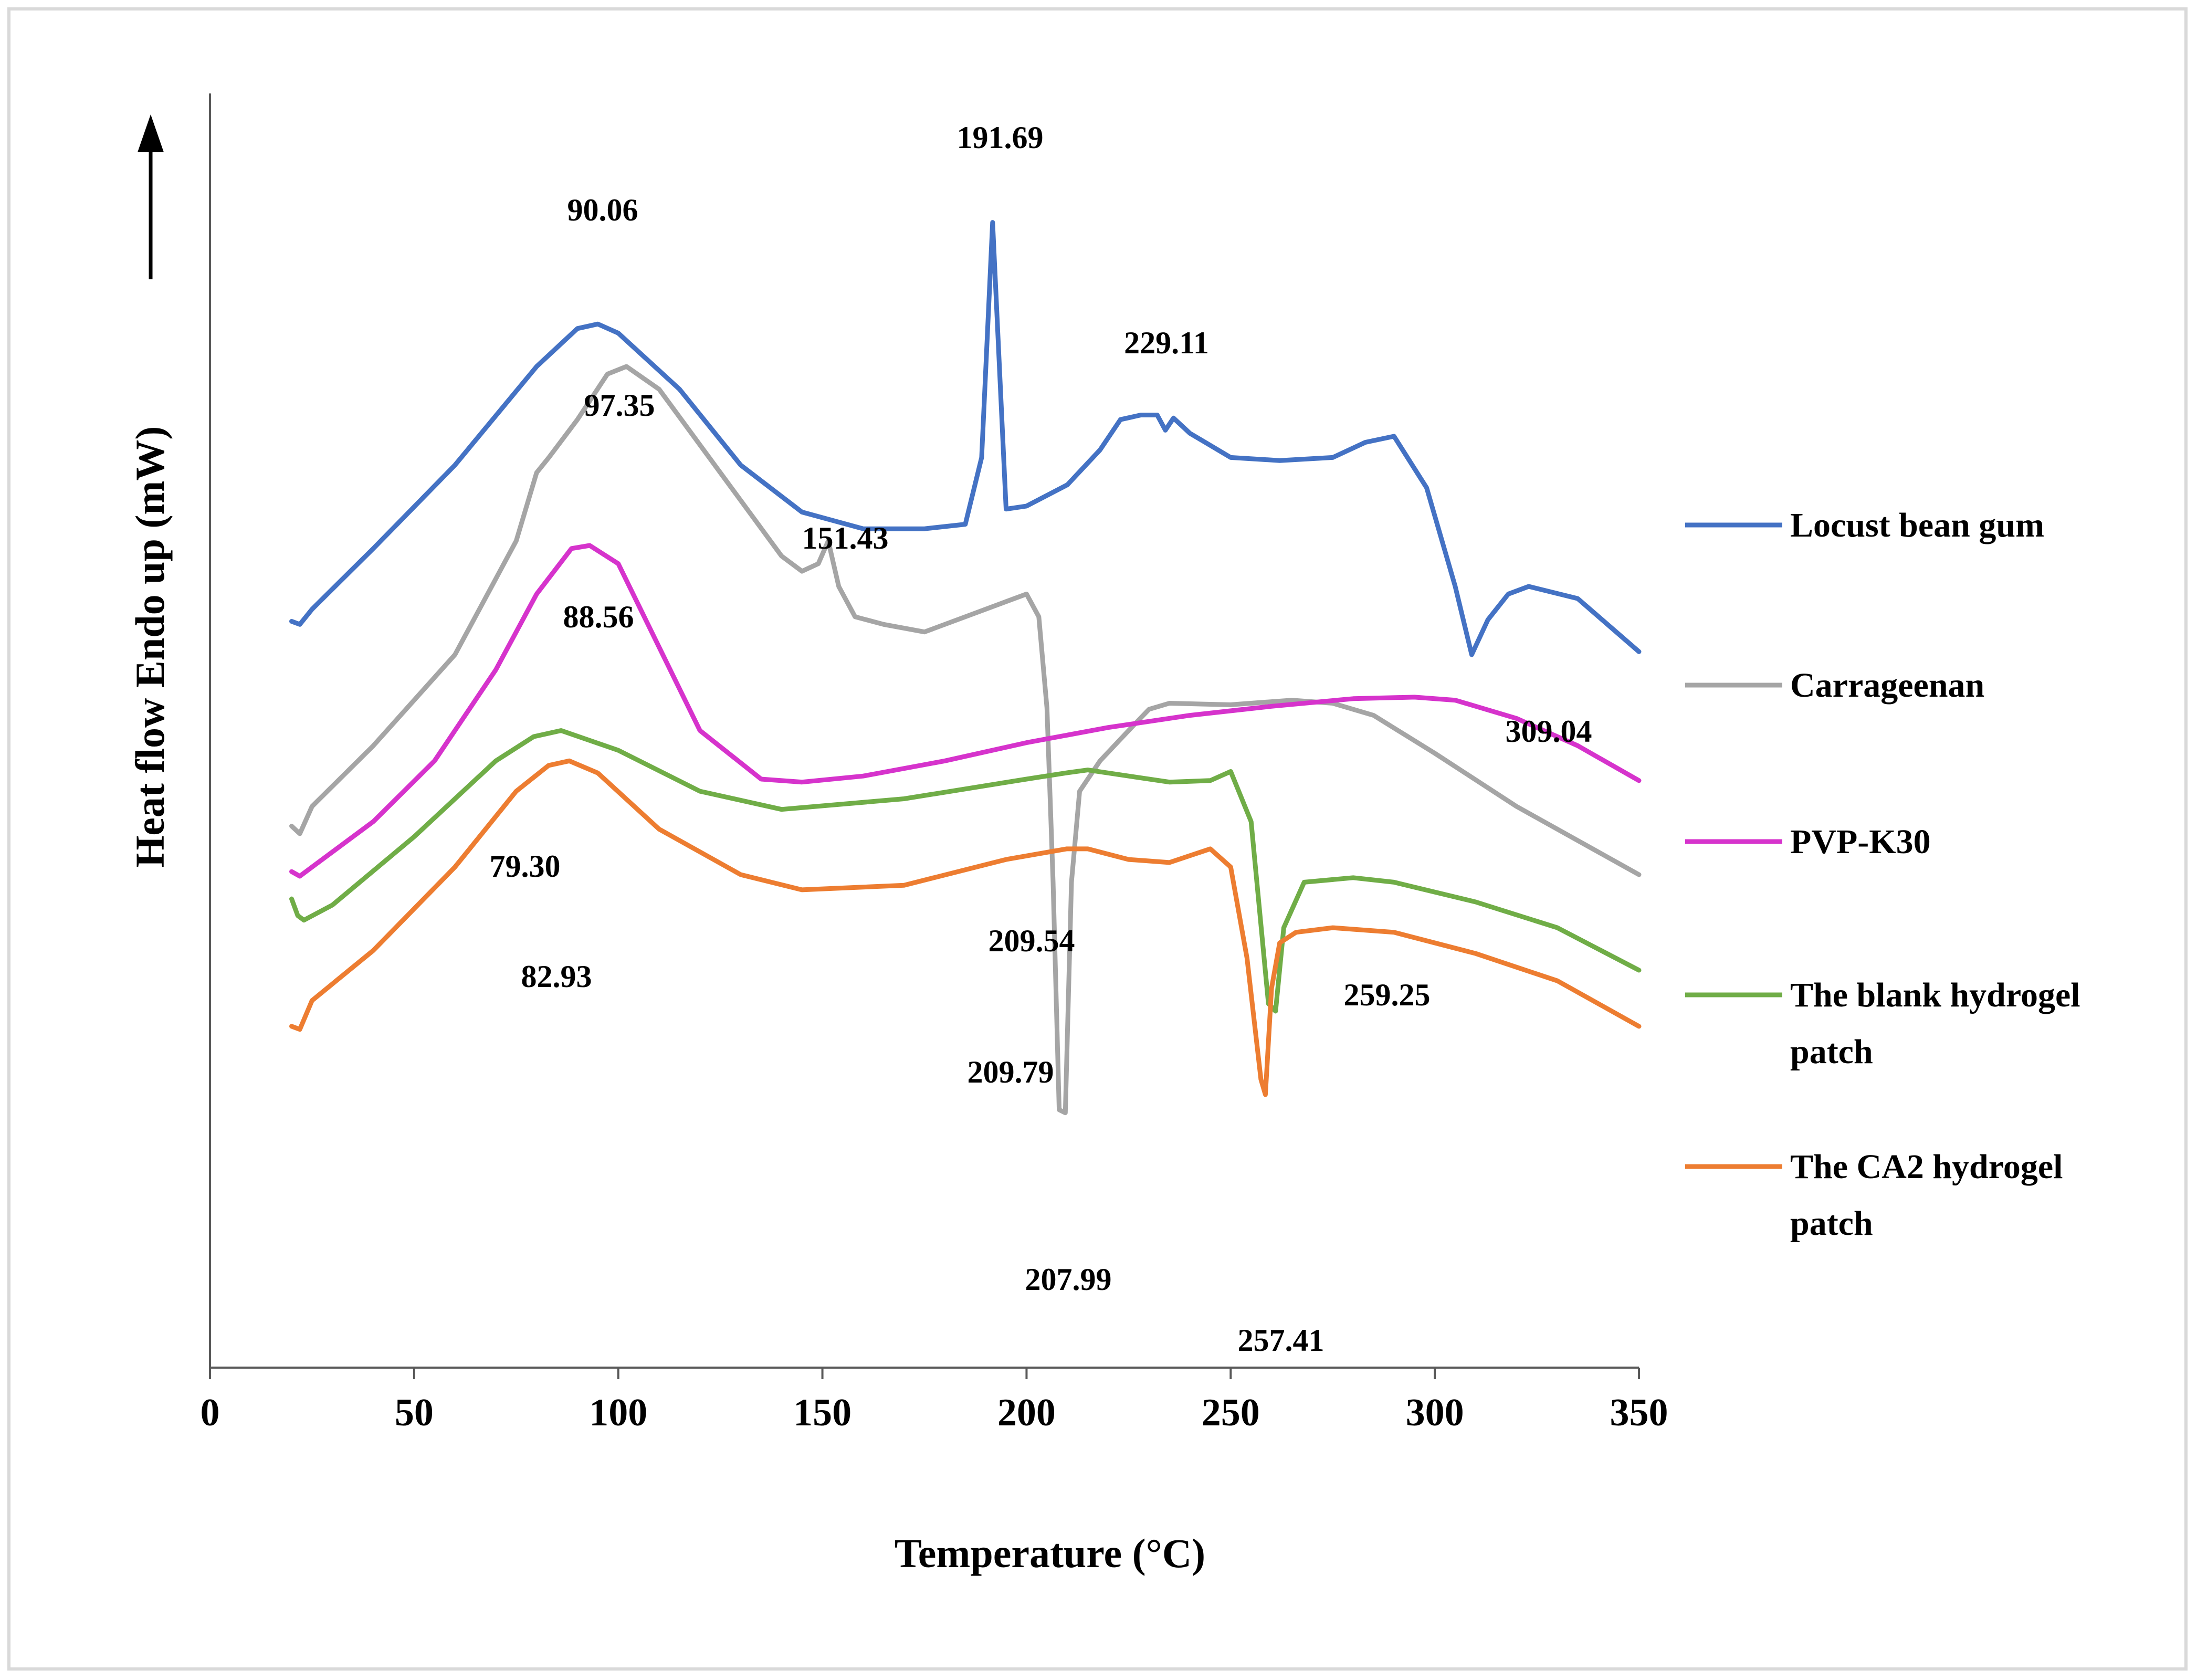 This screenshot has width=2197, height=1680. Describe the element at coordinates (210, 1412) in the screenshot. I see `x-tick-label: 0` at that location.